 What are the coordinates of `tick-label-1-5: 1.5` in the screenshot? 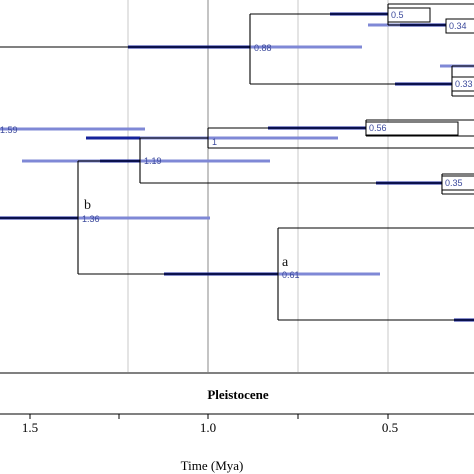 It's located at (30, 427).